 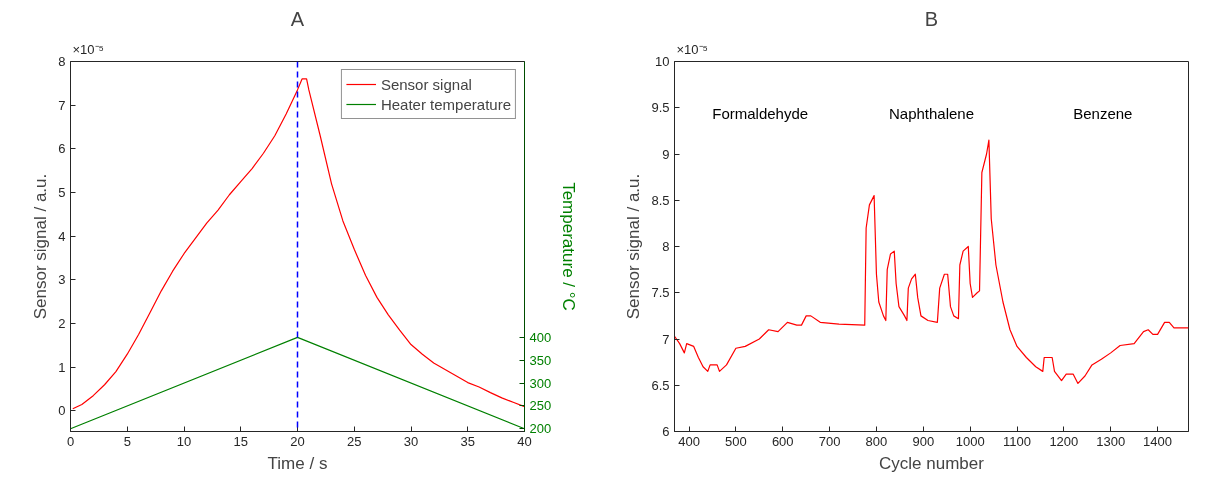 I want to click on y2-tick-label: 200, so click(x=540, y=429).